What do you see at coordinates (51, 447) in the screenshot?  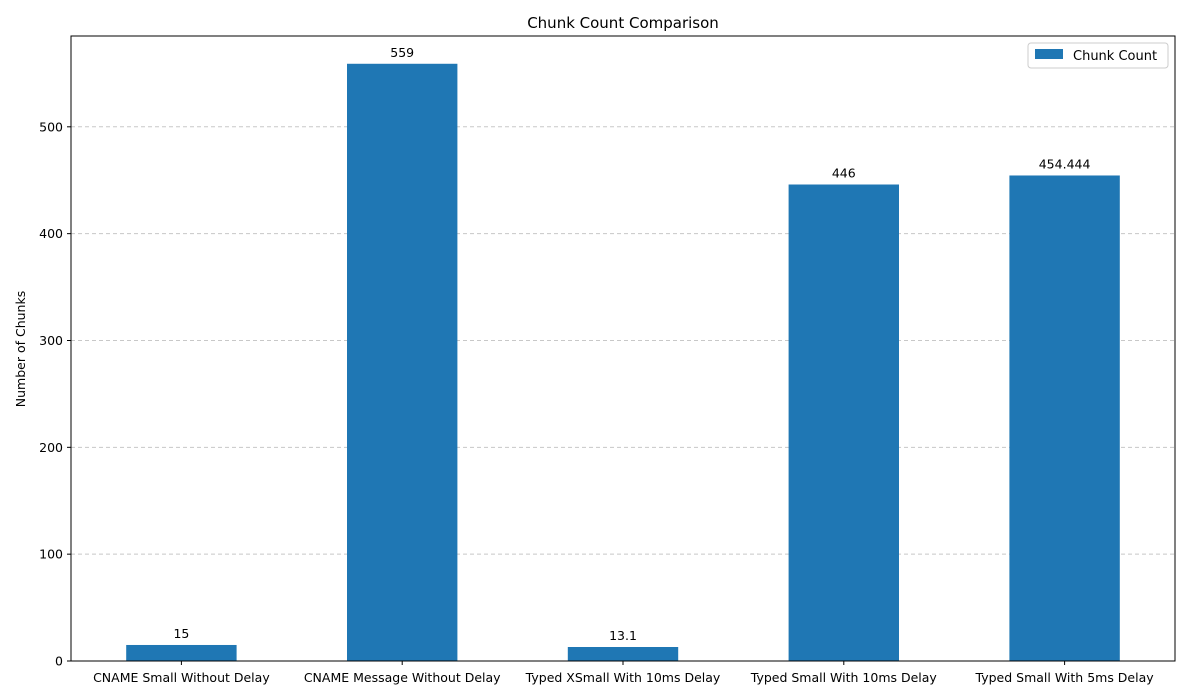 I see `y-tick-label-2: 200` at bounding box center [51, 447].